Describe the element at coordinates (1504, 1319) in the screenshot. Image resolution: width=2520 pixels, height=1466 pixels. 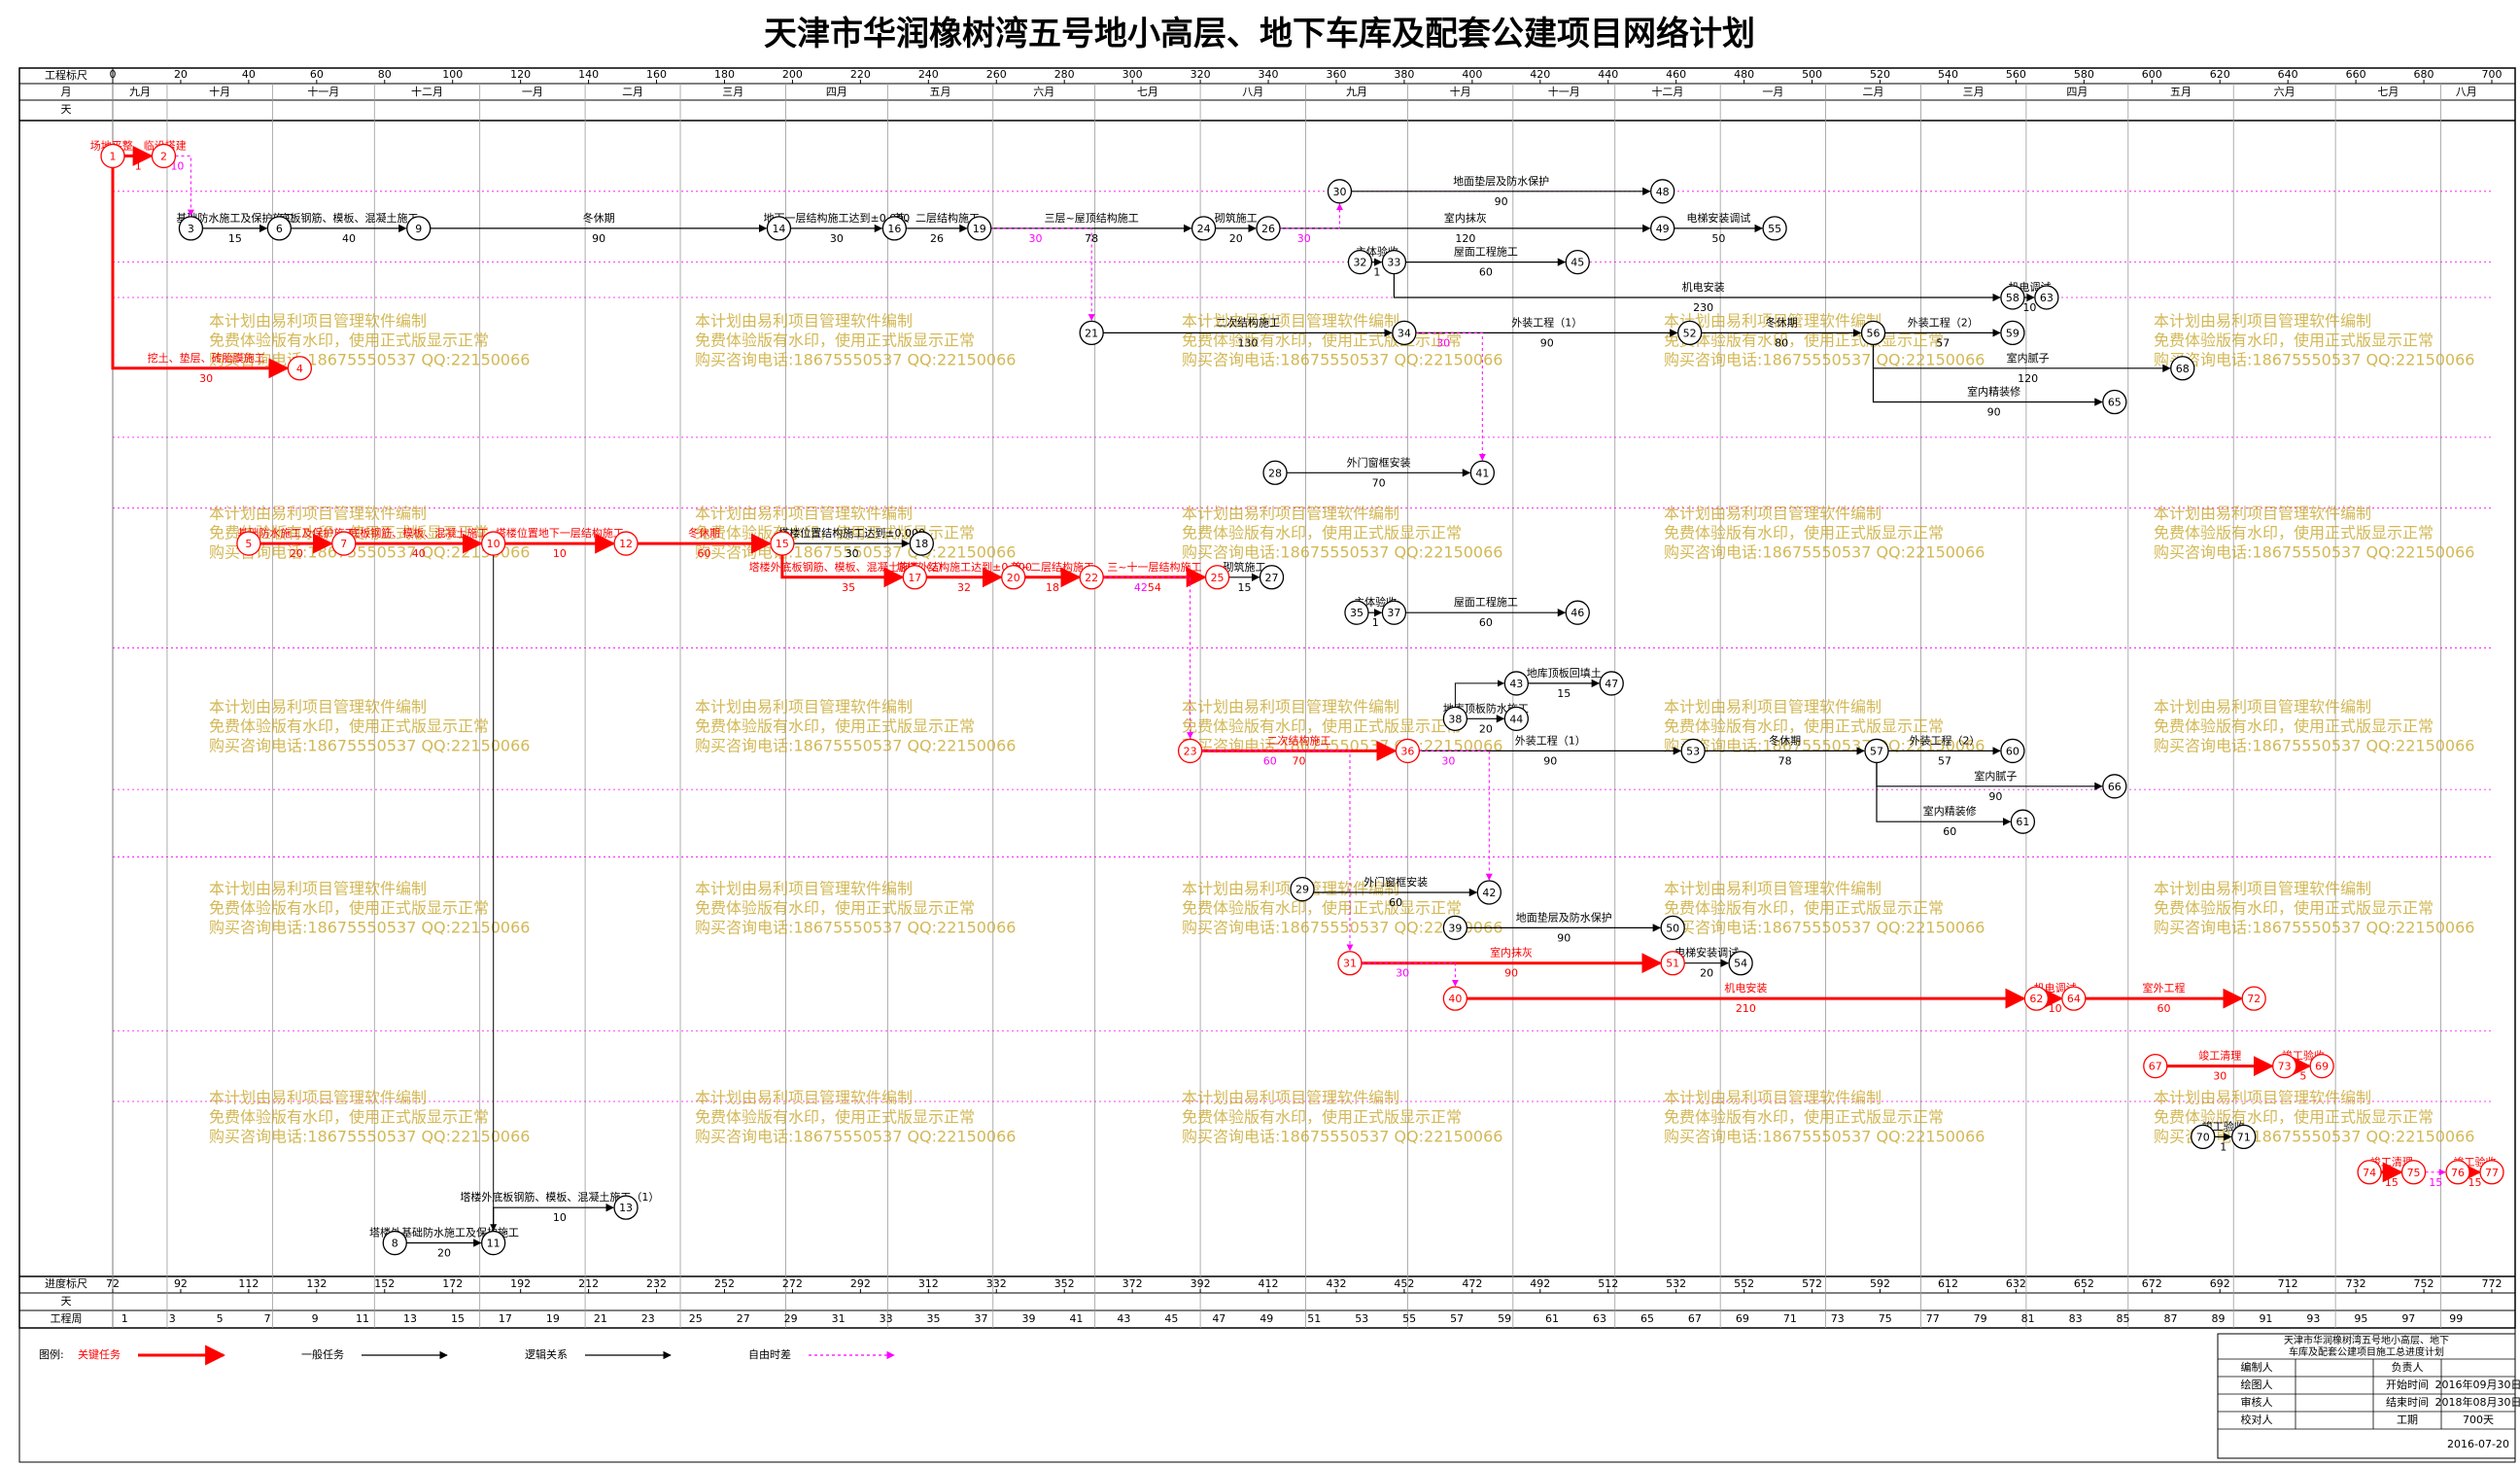
I see `week-label: 59` at that location.